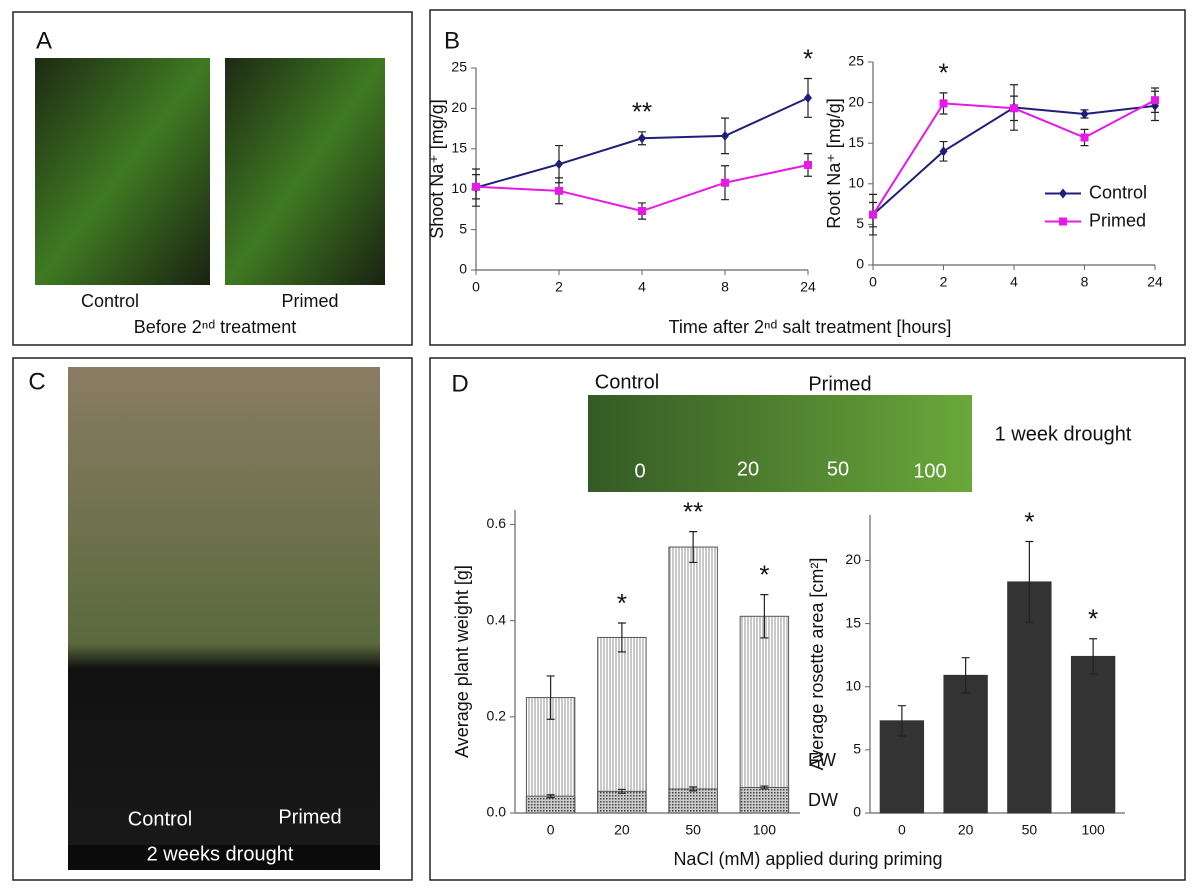 The height and width of the screenshot is (890, 1200). I want to click on y-axis-label: Average plant weight [g], so click(462, 661).